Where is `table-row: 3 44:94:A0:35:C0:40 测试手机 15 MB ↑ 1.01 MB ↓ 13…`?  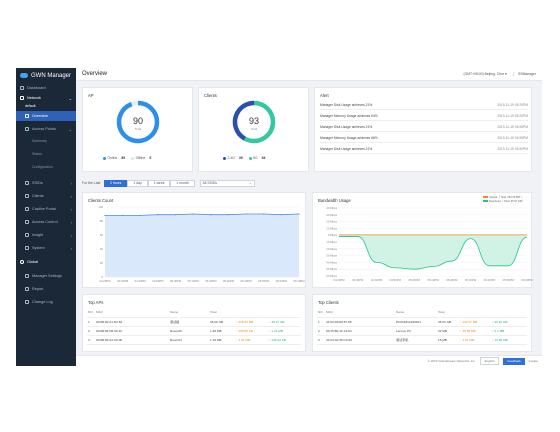
table-row: 3 44:94:A0:35:C0:40 测试手机 15 MB ↑ 1.01 MB ↓ 13… is located at coordinates (422, 340).